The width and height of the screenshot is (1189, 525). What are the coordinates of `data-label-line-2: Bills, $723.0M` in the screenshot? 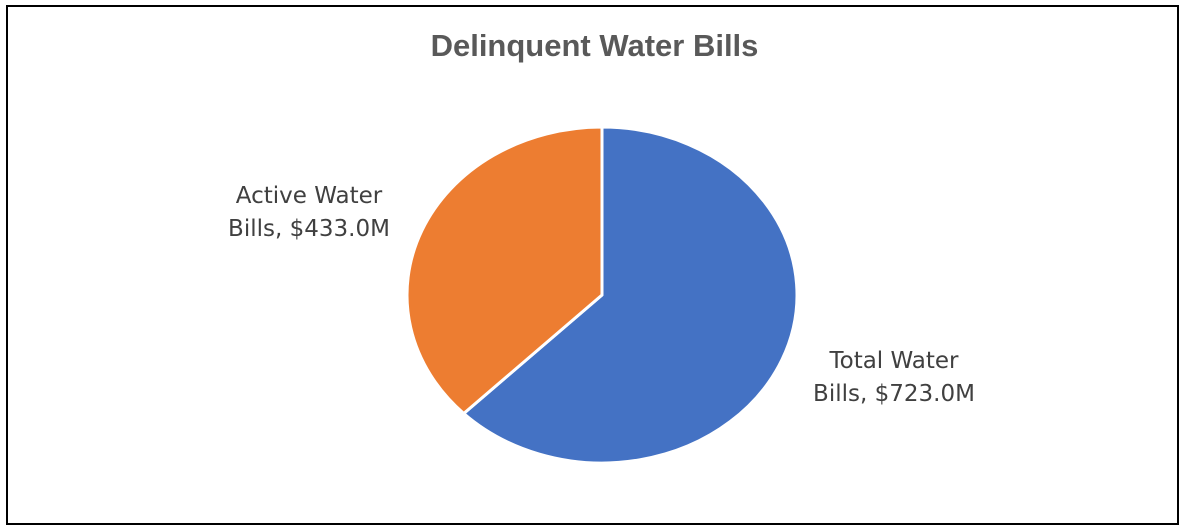 It's located at (894, 394).